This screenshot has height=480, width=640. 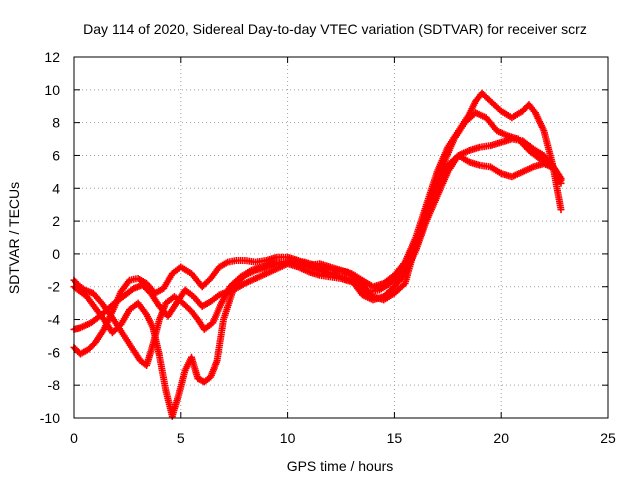 I want to click on y-tick-label: 8, so click(x=56, y=123).